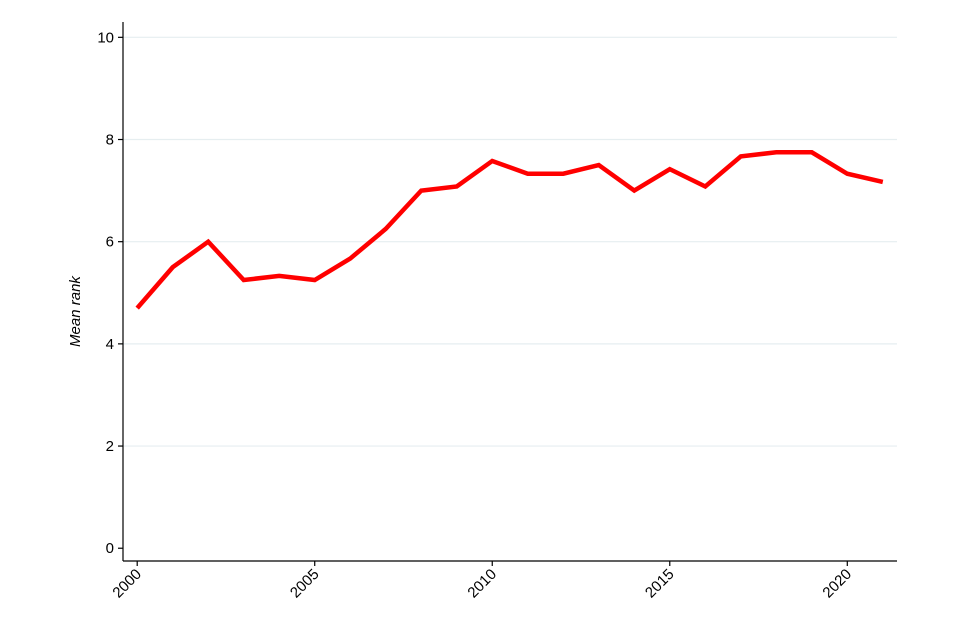 This screenshot has width=960, height=640. Describe the element at coordinates (110, 548) in the screenshot. I see `y-tick-label-0: 0` at that location.